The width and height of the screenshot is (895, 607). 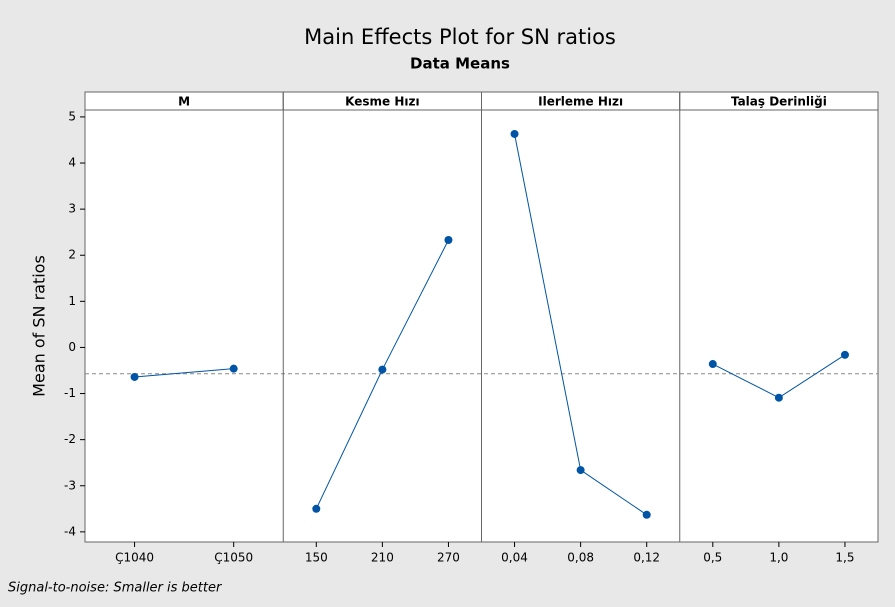 What do you see at coordinates (844, 558) in the screenshot?
I see `x-tick-label: 1,5` at bounding box center [844, 558].